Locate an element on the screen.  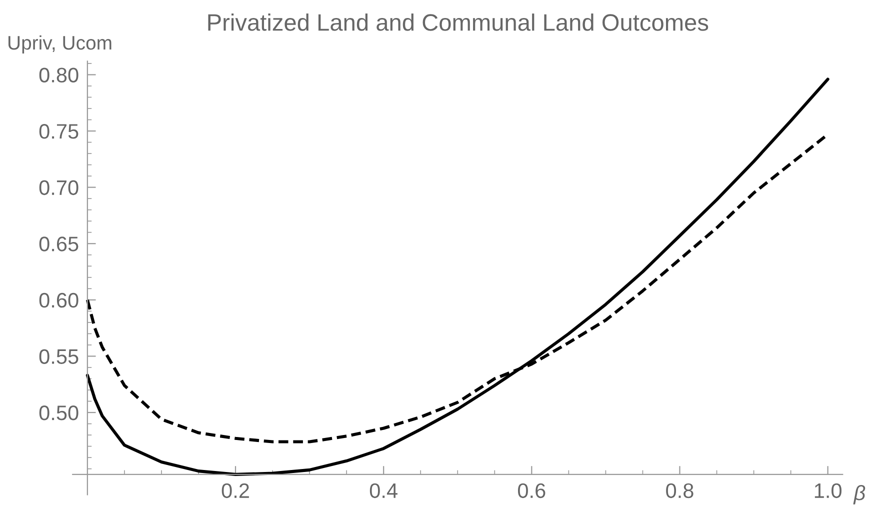
chart-title: Privatized Land and Communal Land Outcomes is located at coordinates (458, 22).